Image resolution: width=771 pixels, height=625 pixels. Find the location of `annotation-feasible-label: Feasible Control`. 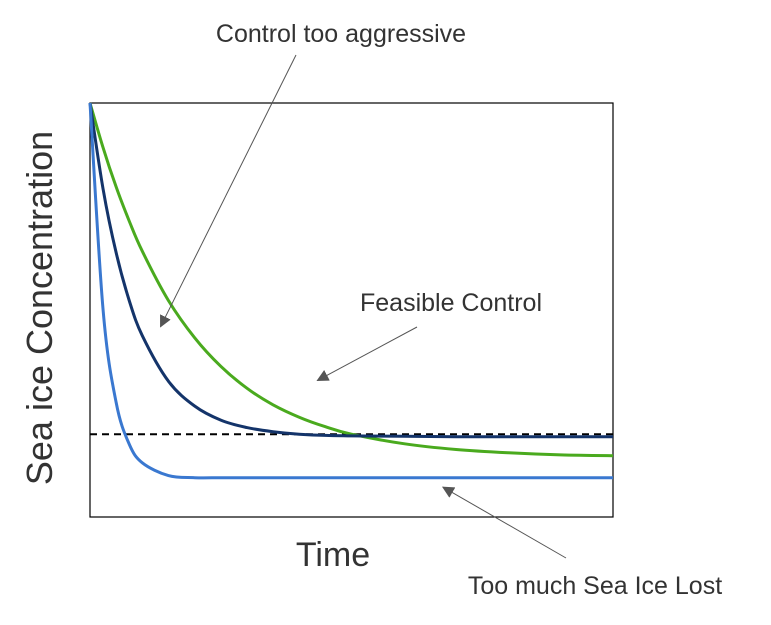

annotation-feasible-label: Feasible Control is located at coordinates (451, 303).